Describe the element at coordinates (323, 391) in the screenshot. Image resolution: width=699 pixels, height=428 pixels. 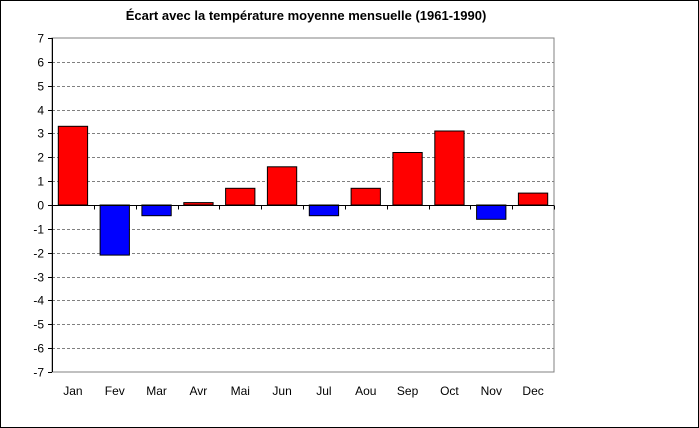
I see `x-tick-label: Jul` at that location.